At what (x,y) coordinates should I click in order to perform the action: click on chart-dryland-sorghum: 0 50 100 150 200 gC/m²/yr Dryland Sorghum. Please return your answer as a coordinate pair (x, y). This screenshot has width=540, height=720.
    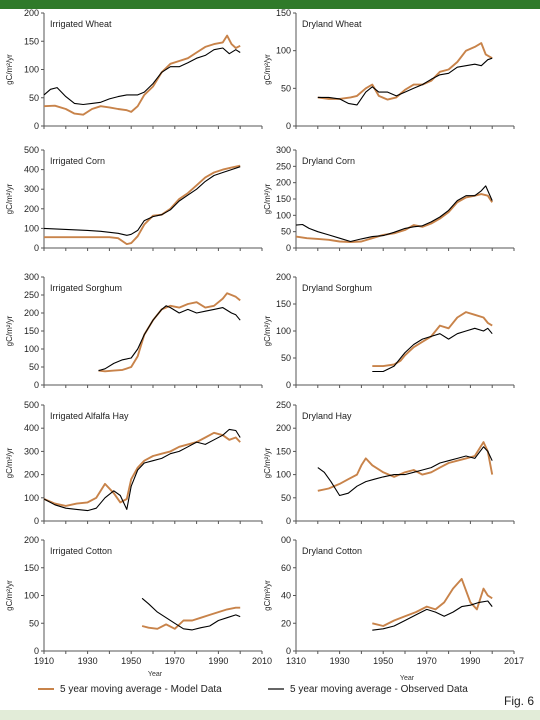
    Looking at the image, I should click on (389, 331).